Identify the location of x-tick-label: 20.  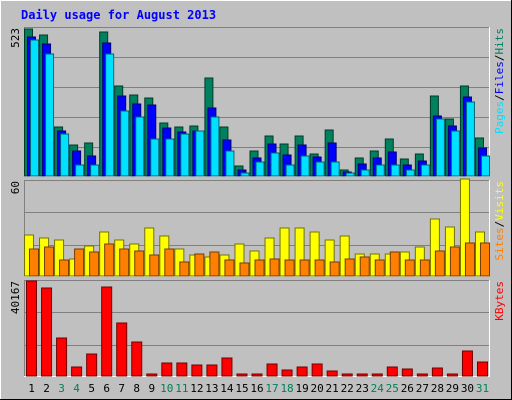
(317, 388).